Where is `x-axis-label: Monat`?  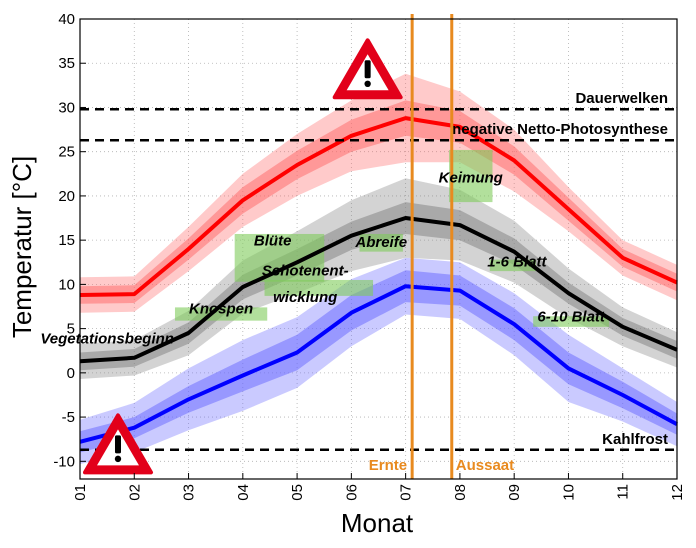
x-axis-label: Monat is located at coordinates (377, 523).